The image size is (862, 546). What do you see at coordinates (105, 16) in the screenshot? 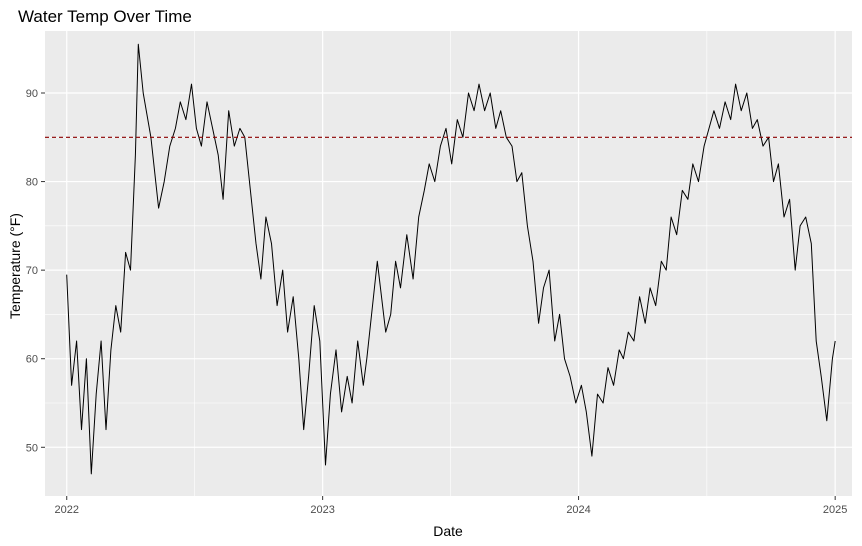
I see `chart-title: Water Temp Over Time` at bounding box center [105, 16].